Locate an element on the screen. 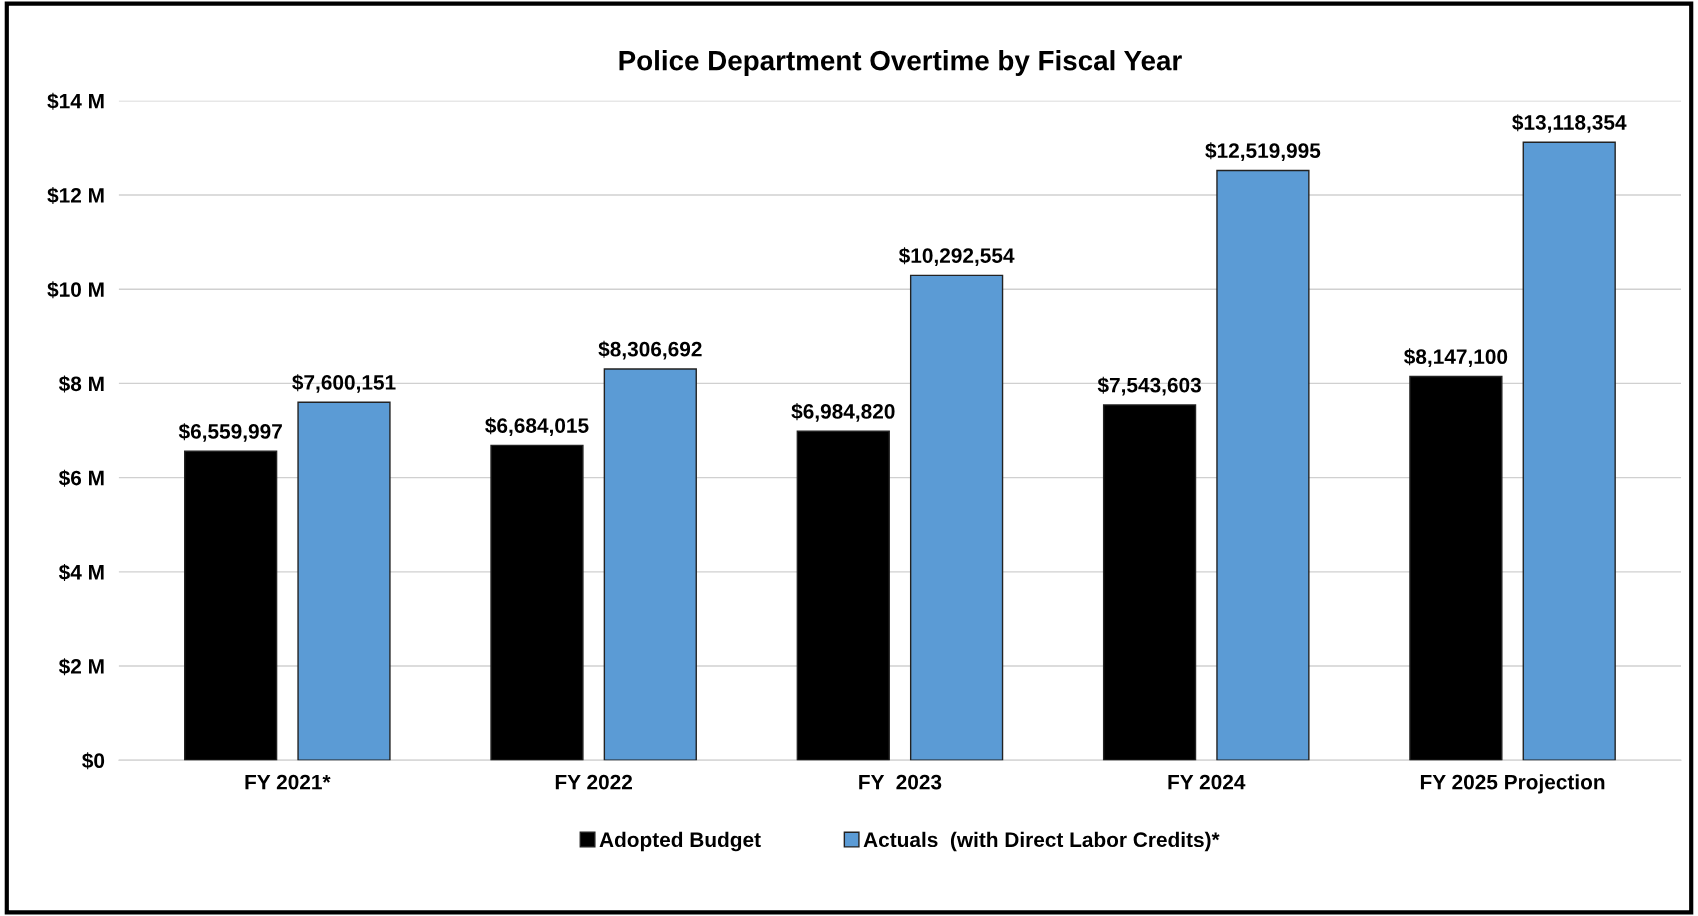 This screenshot has height=916, width=1698. x-tick-label: FY 2024 is located at coordinates (1207, 782).